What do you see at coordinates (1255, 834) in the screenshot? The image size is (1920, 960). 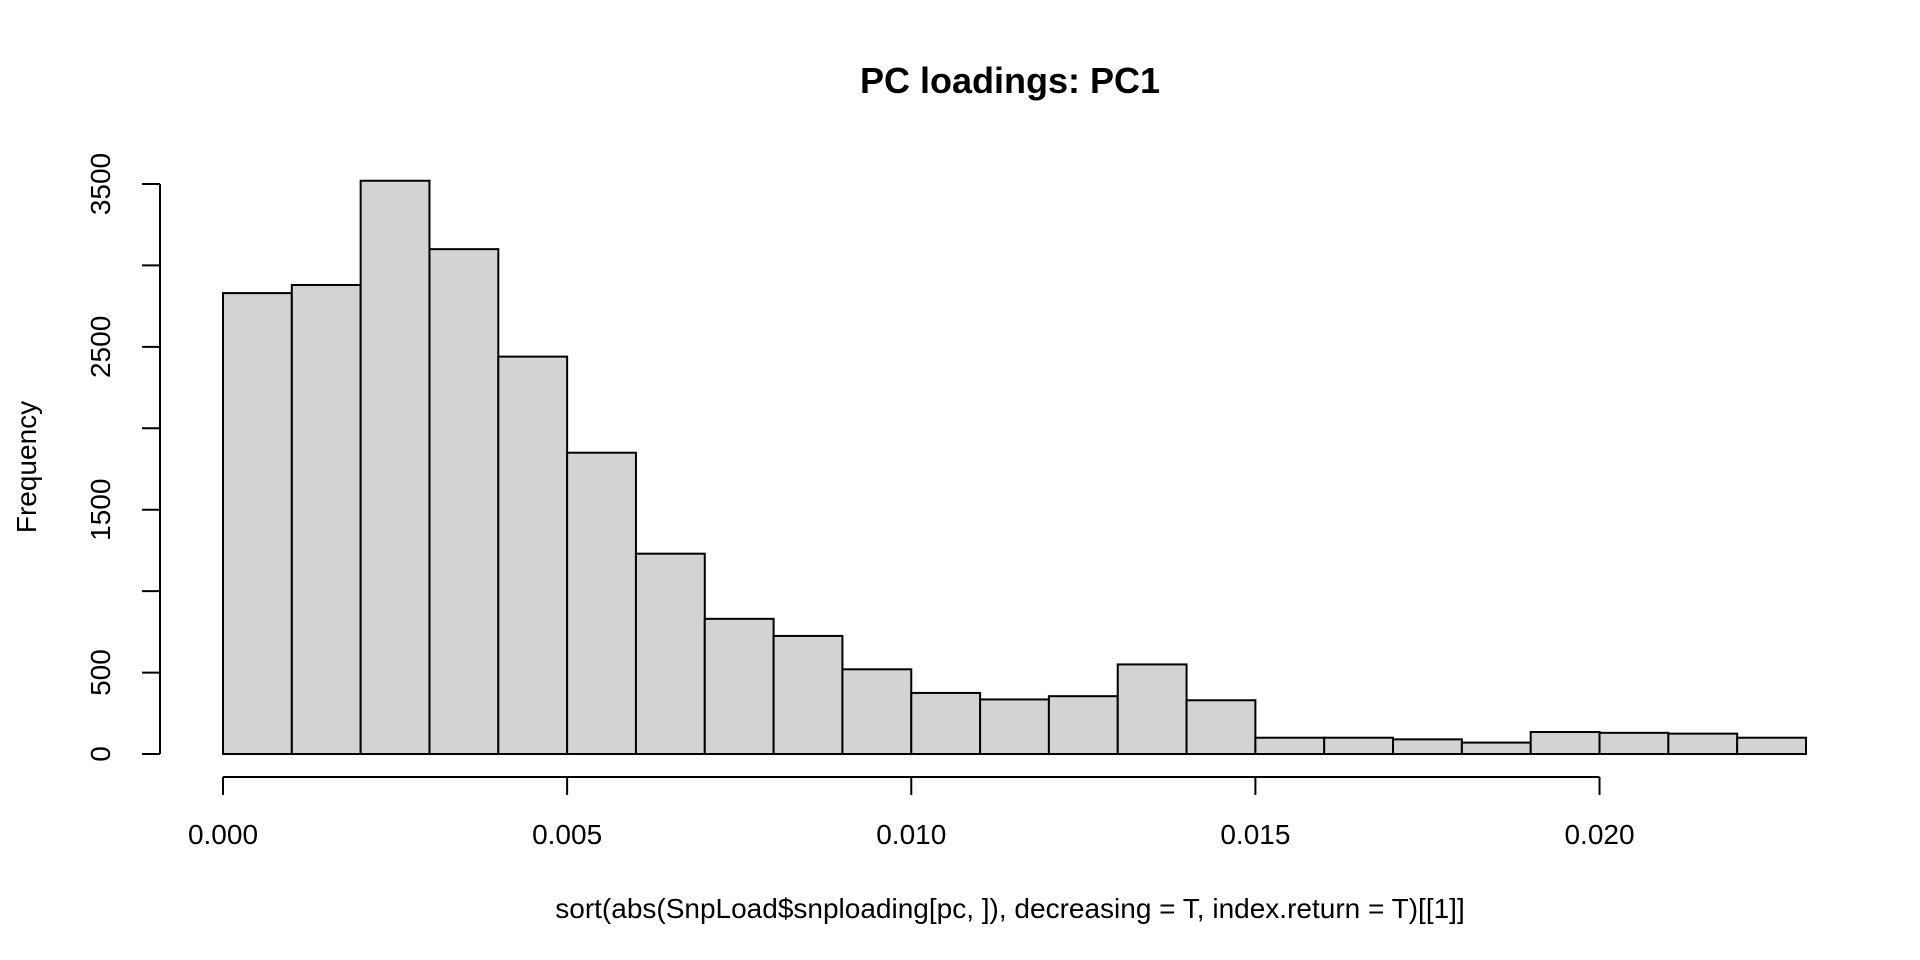 I see `x-tick-label: 0.015` at bounding box center [1255, 834].